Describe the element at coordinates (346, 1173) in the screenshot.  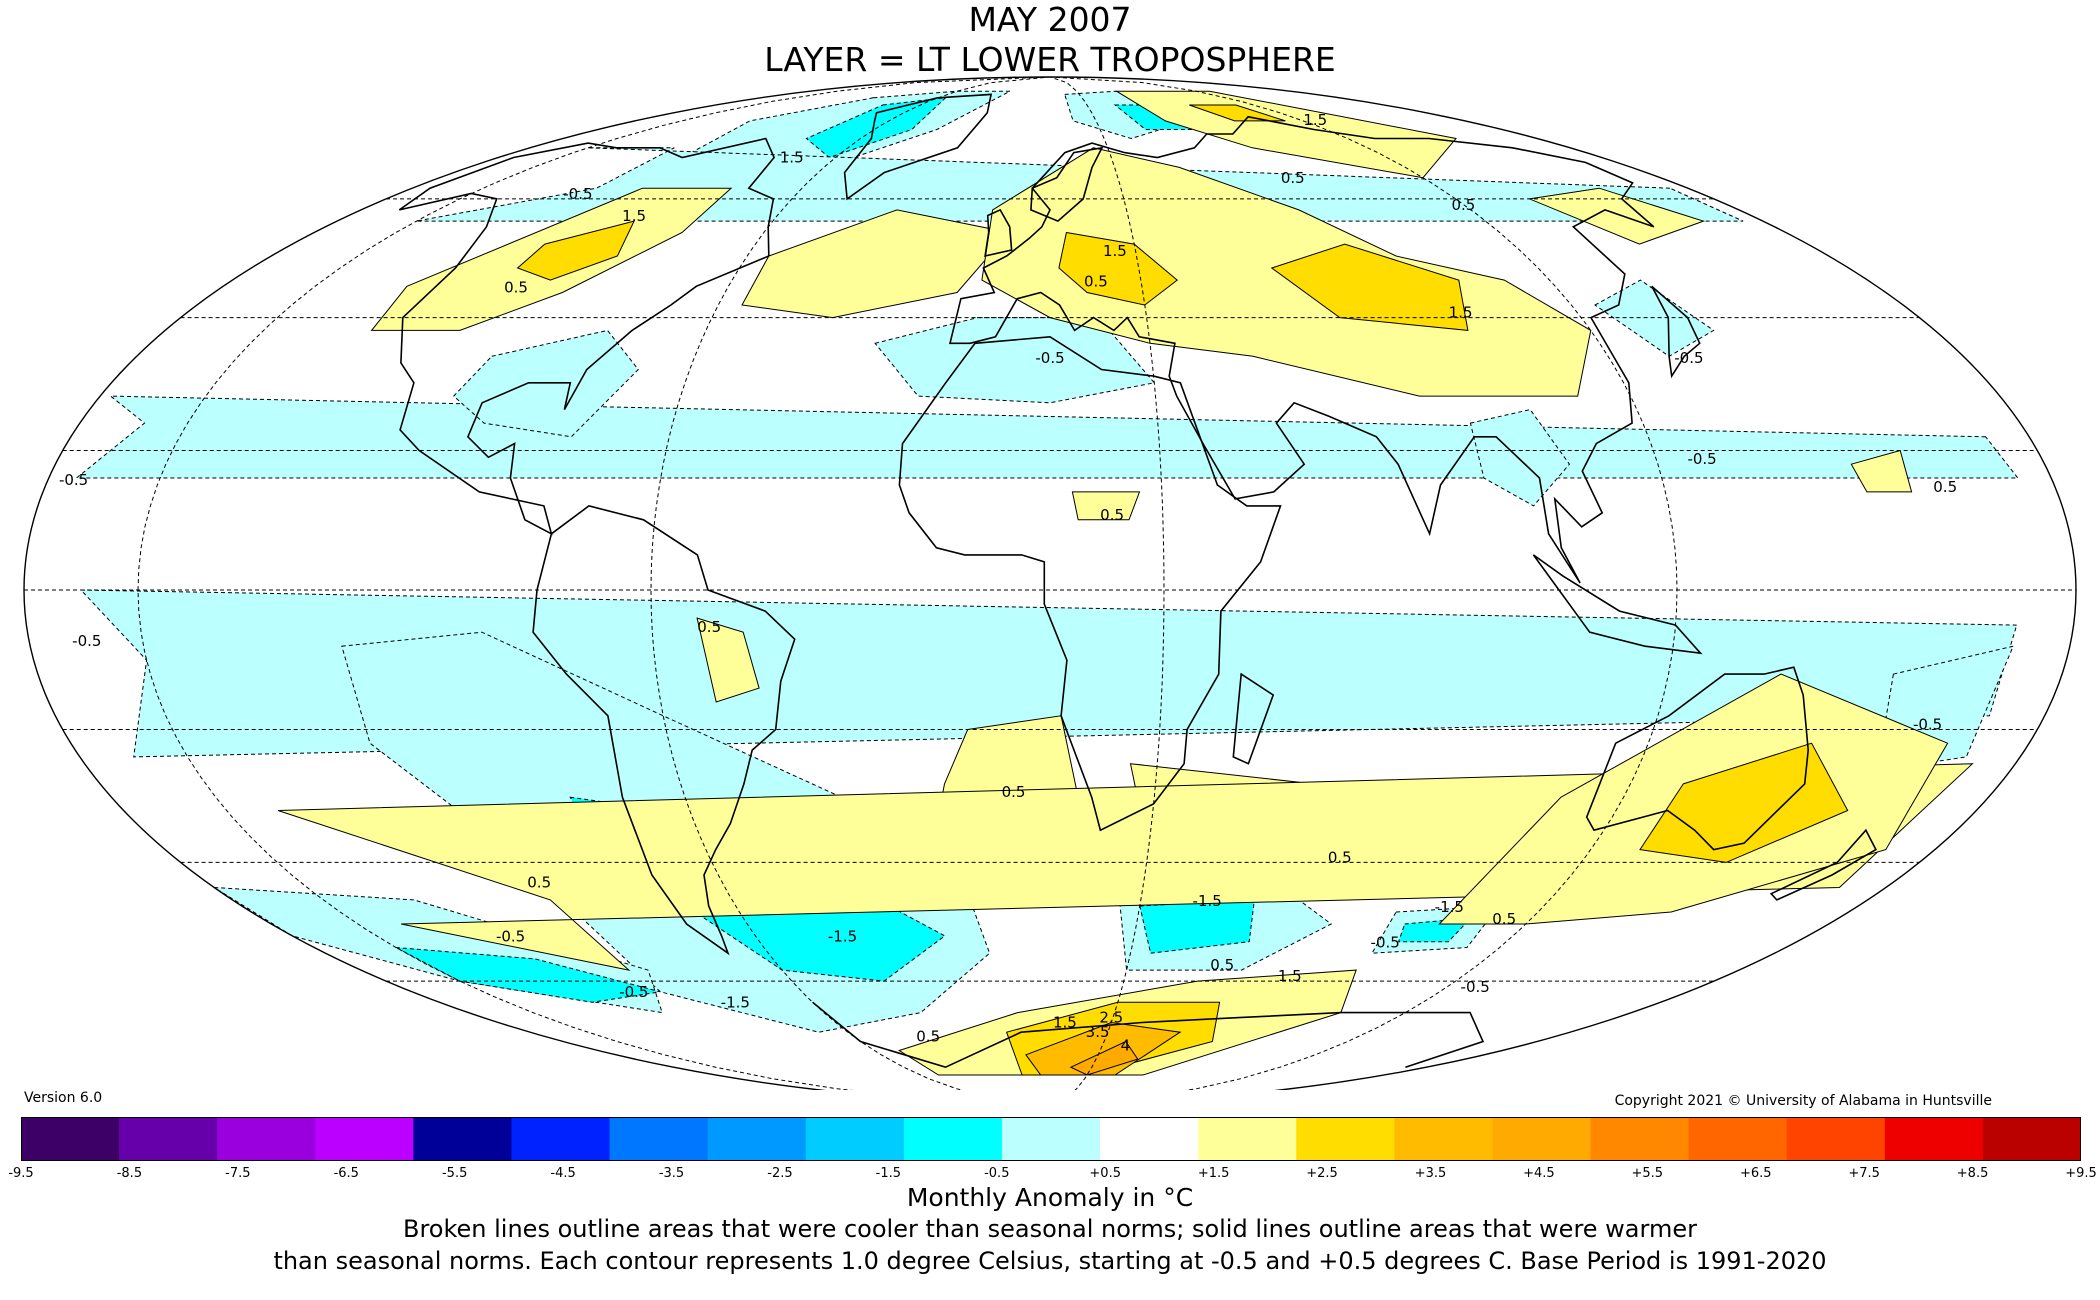
I see `legend-tick-label: -6.5` at that location.